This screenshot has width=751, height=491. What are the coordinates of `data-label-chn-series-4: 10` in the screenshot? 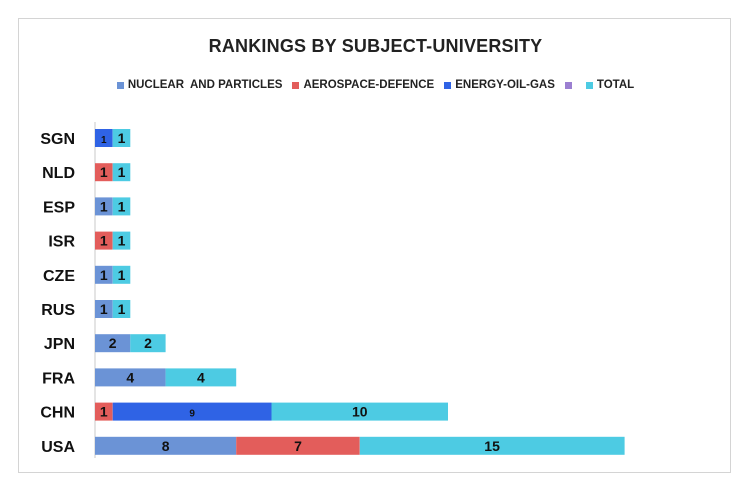 It's located at (360, 412).